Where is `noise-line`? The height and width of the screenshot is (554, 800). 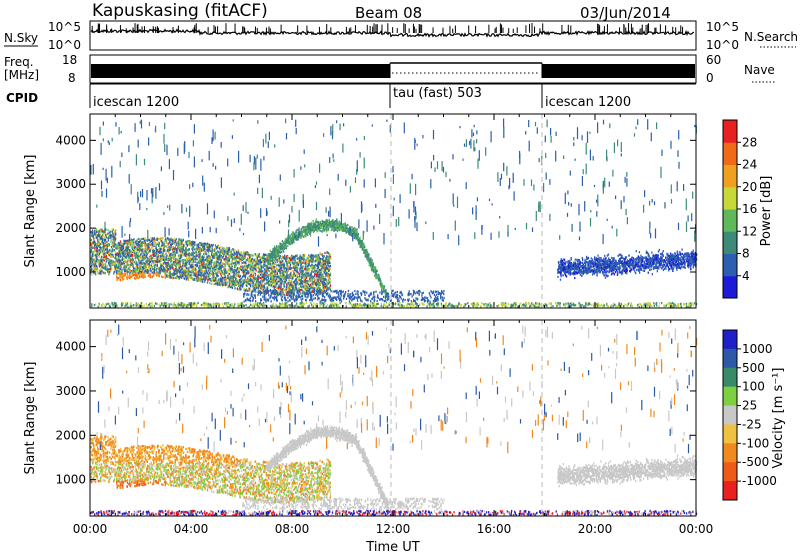 noise-line is located at coordinates (392, 33).